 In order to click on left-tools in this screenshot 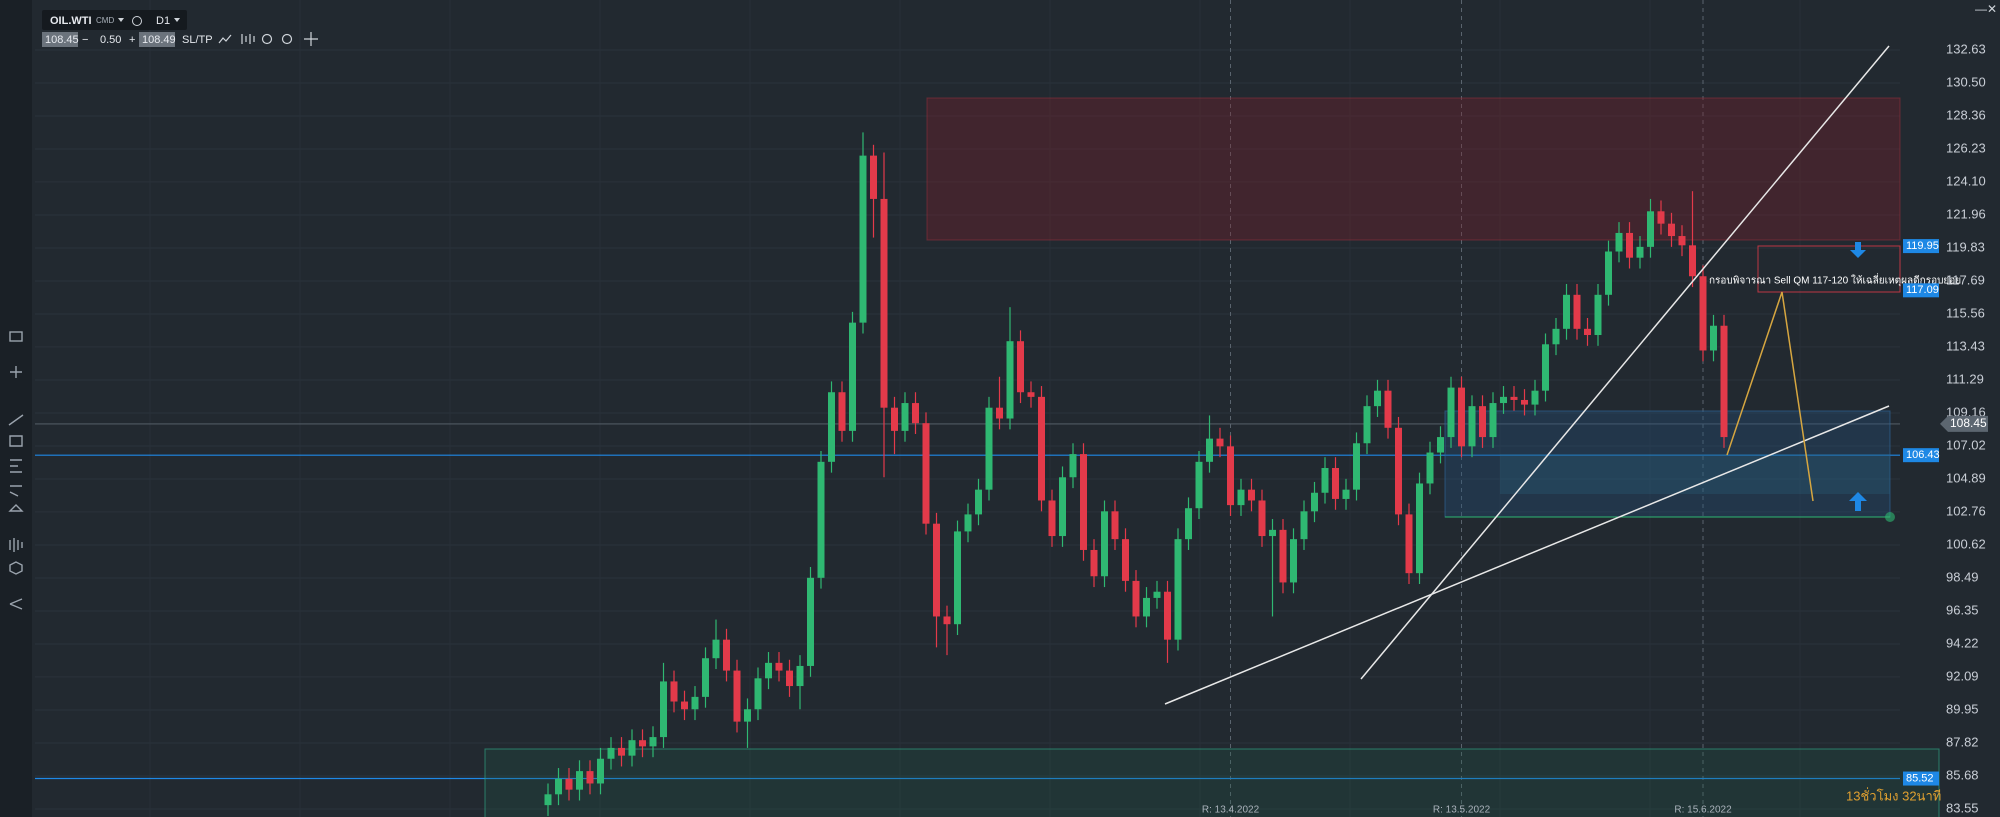, I will do `click(16, 470)`.